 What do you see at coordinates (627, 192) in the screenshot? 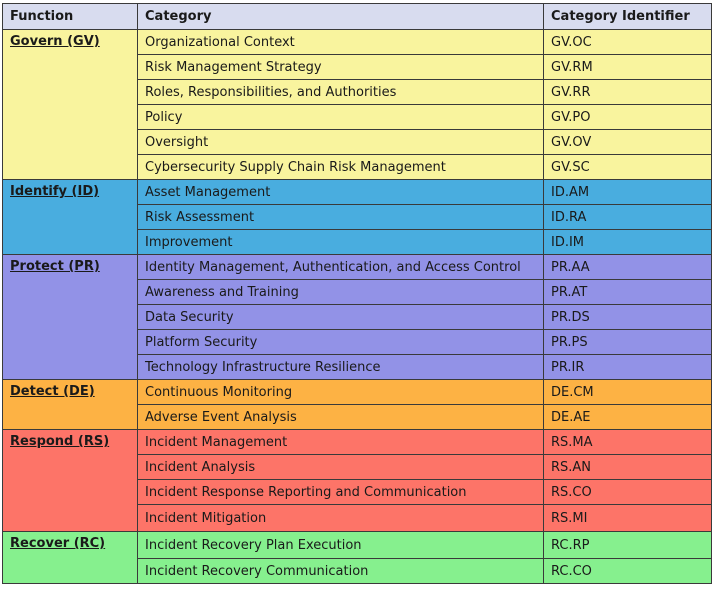
I see `identifier-cell: ID.AM` at bounding box center [627, 192].